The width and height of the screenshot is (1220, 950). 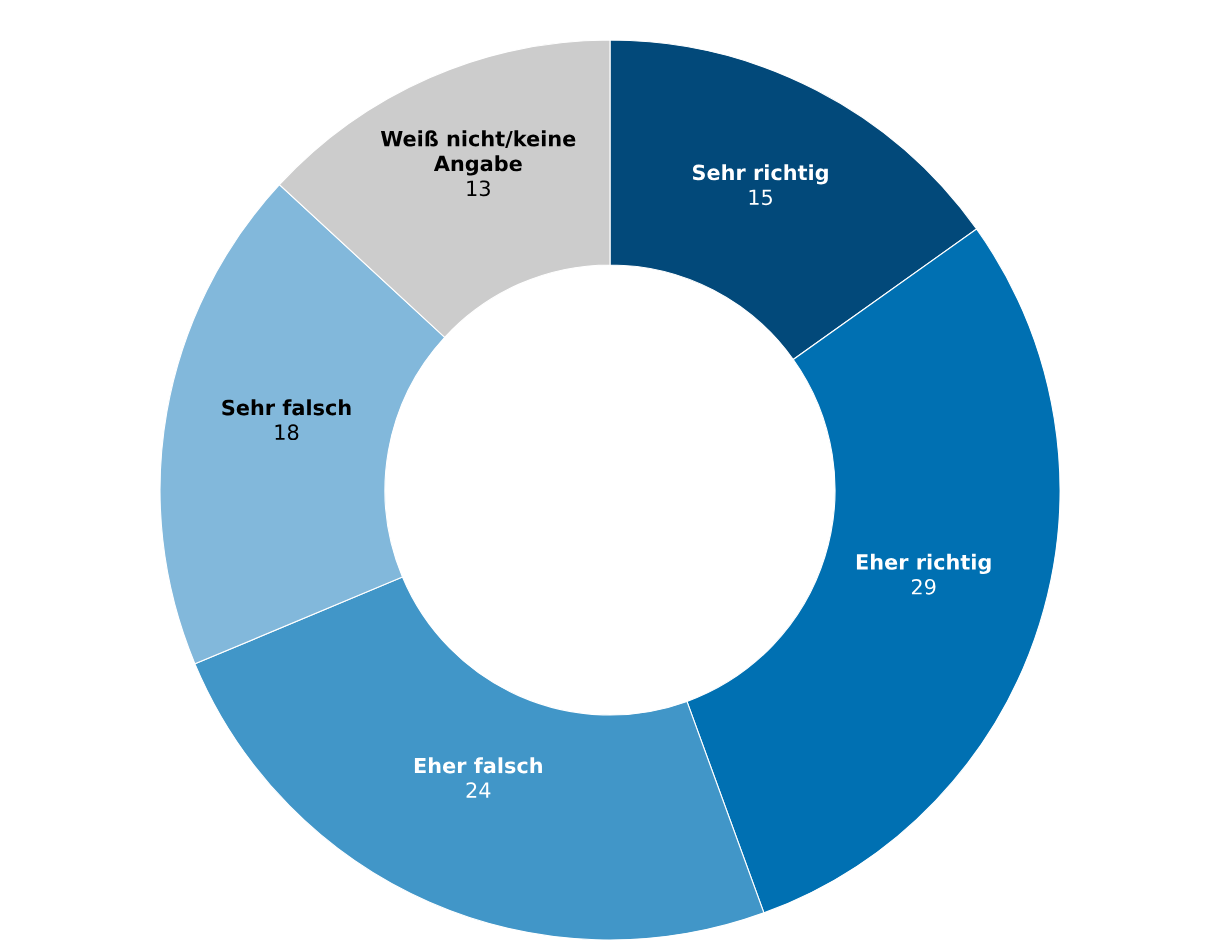 I want to click on data-label: 13, so click(x=478, y=188).